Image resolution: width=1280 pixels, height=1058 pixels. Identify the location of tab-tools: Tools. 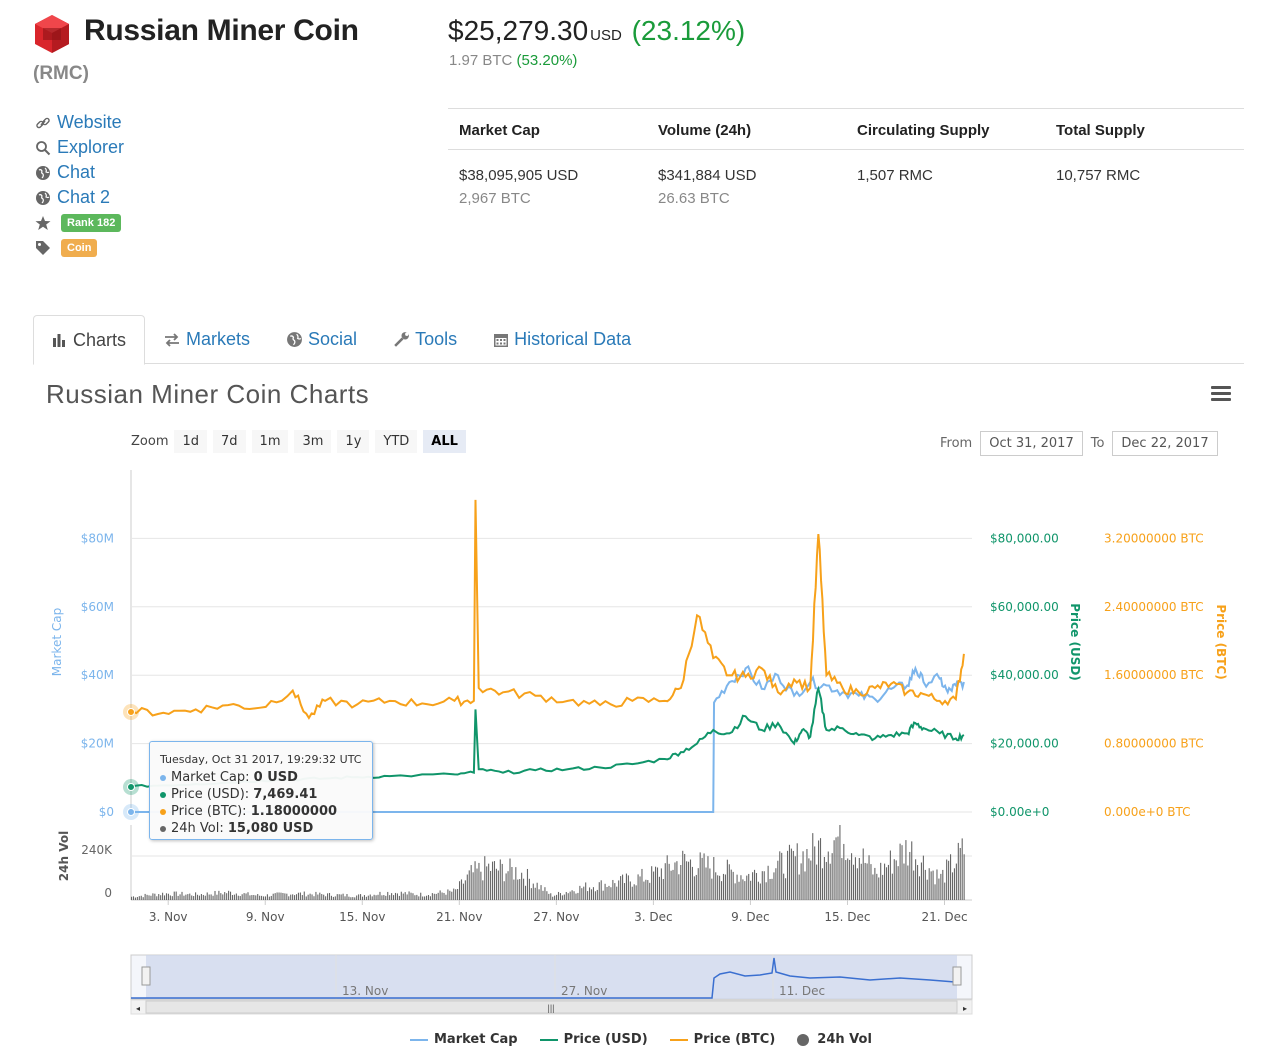
(425, 339).